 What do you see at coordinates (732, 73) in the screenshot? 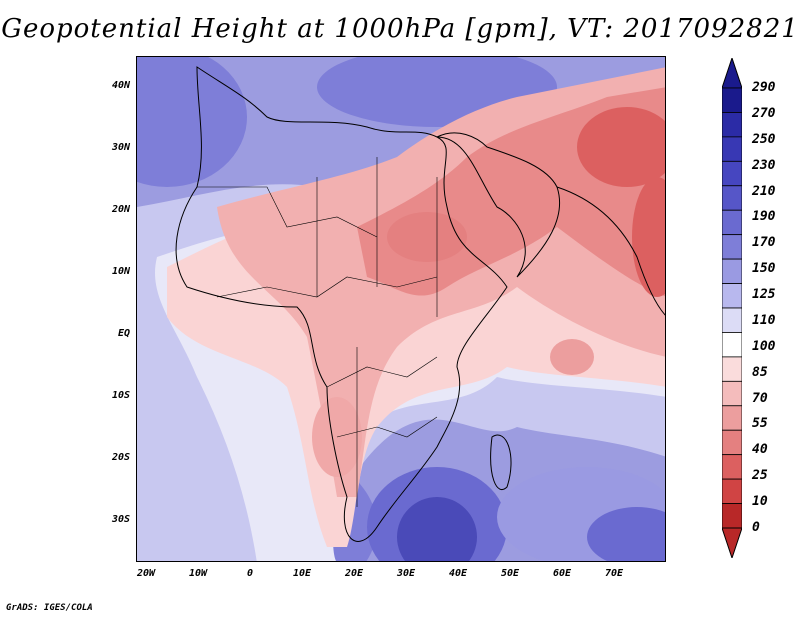
I see `colorbar-top-arrow` at bounding box center [732, 73].